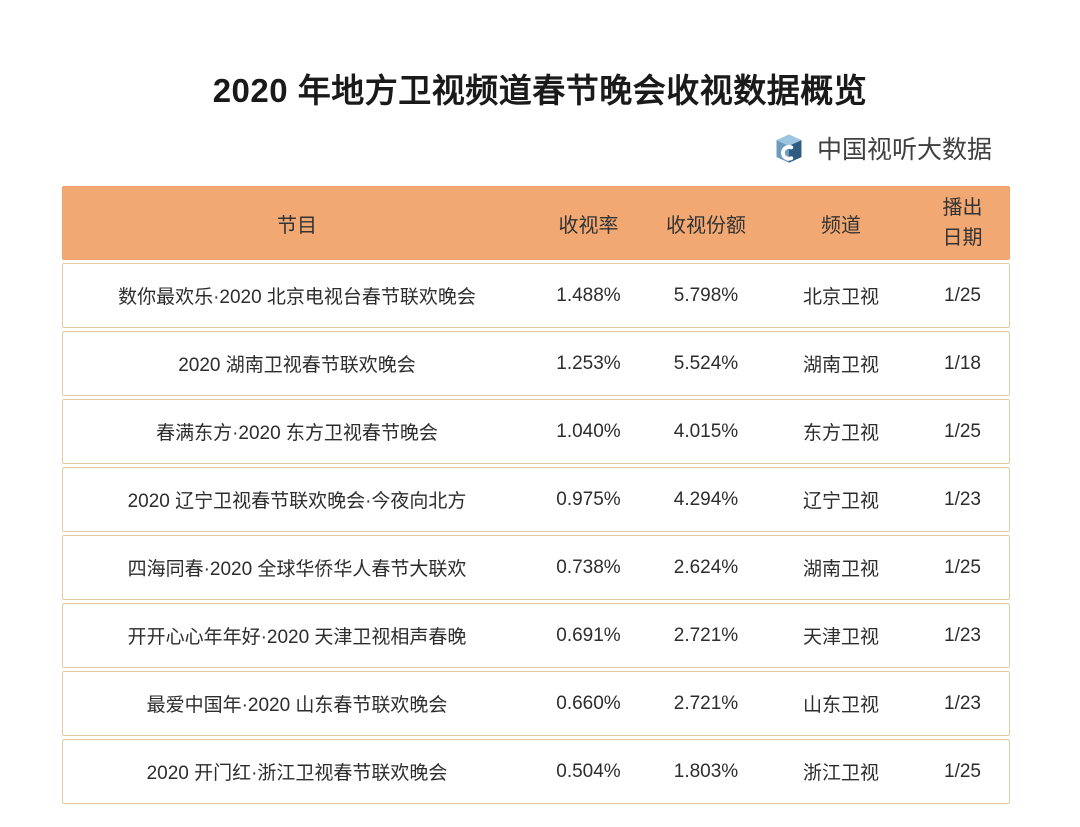 Image resolution: width=1080 pixels, height=827 pixels. Describe the element at coordinates (297, 569) in the screenshot. I see `cell-program: 四海同春·2020 全球华侨华人春节大联欢` at that location.